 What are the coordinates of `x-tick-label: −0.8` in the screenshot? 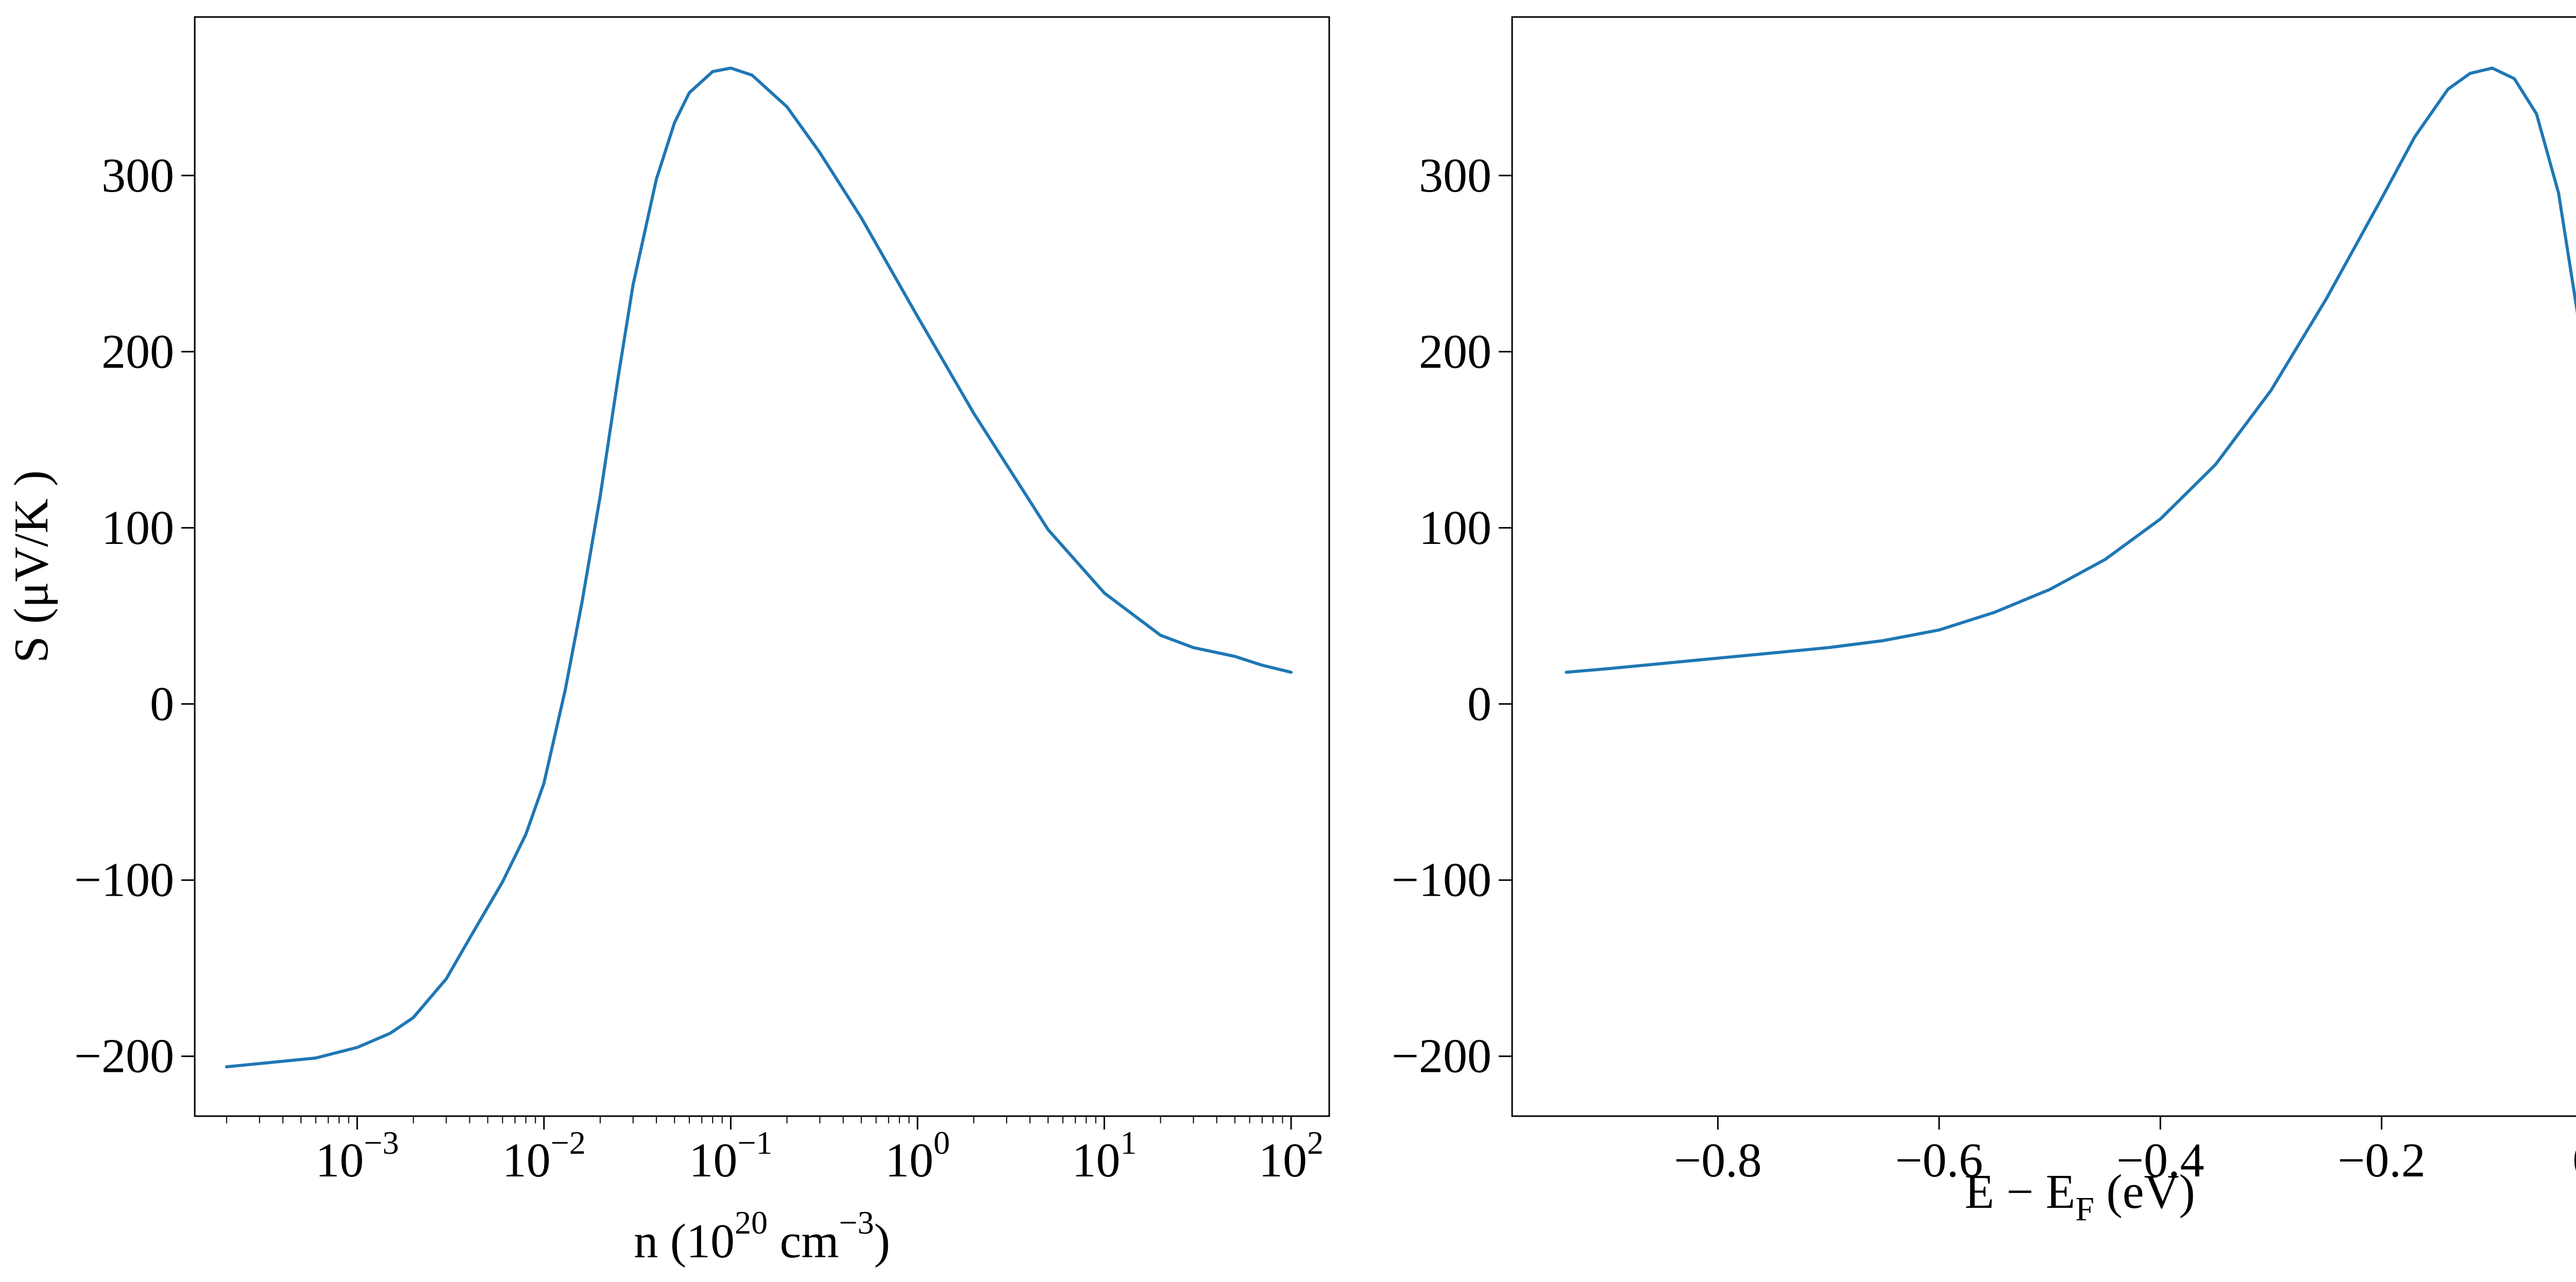 It's located at (1718, 1160).